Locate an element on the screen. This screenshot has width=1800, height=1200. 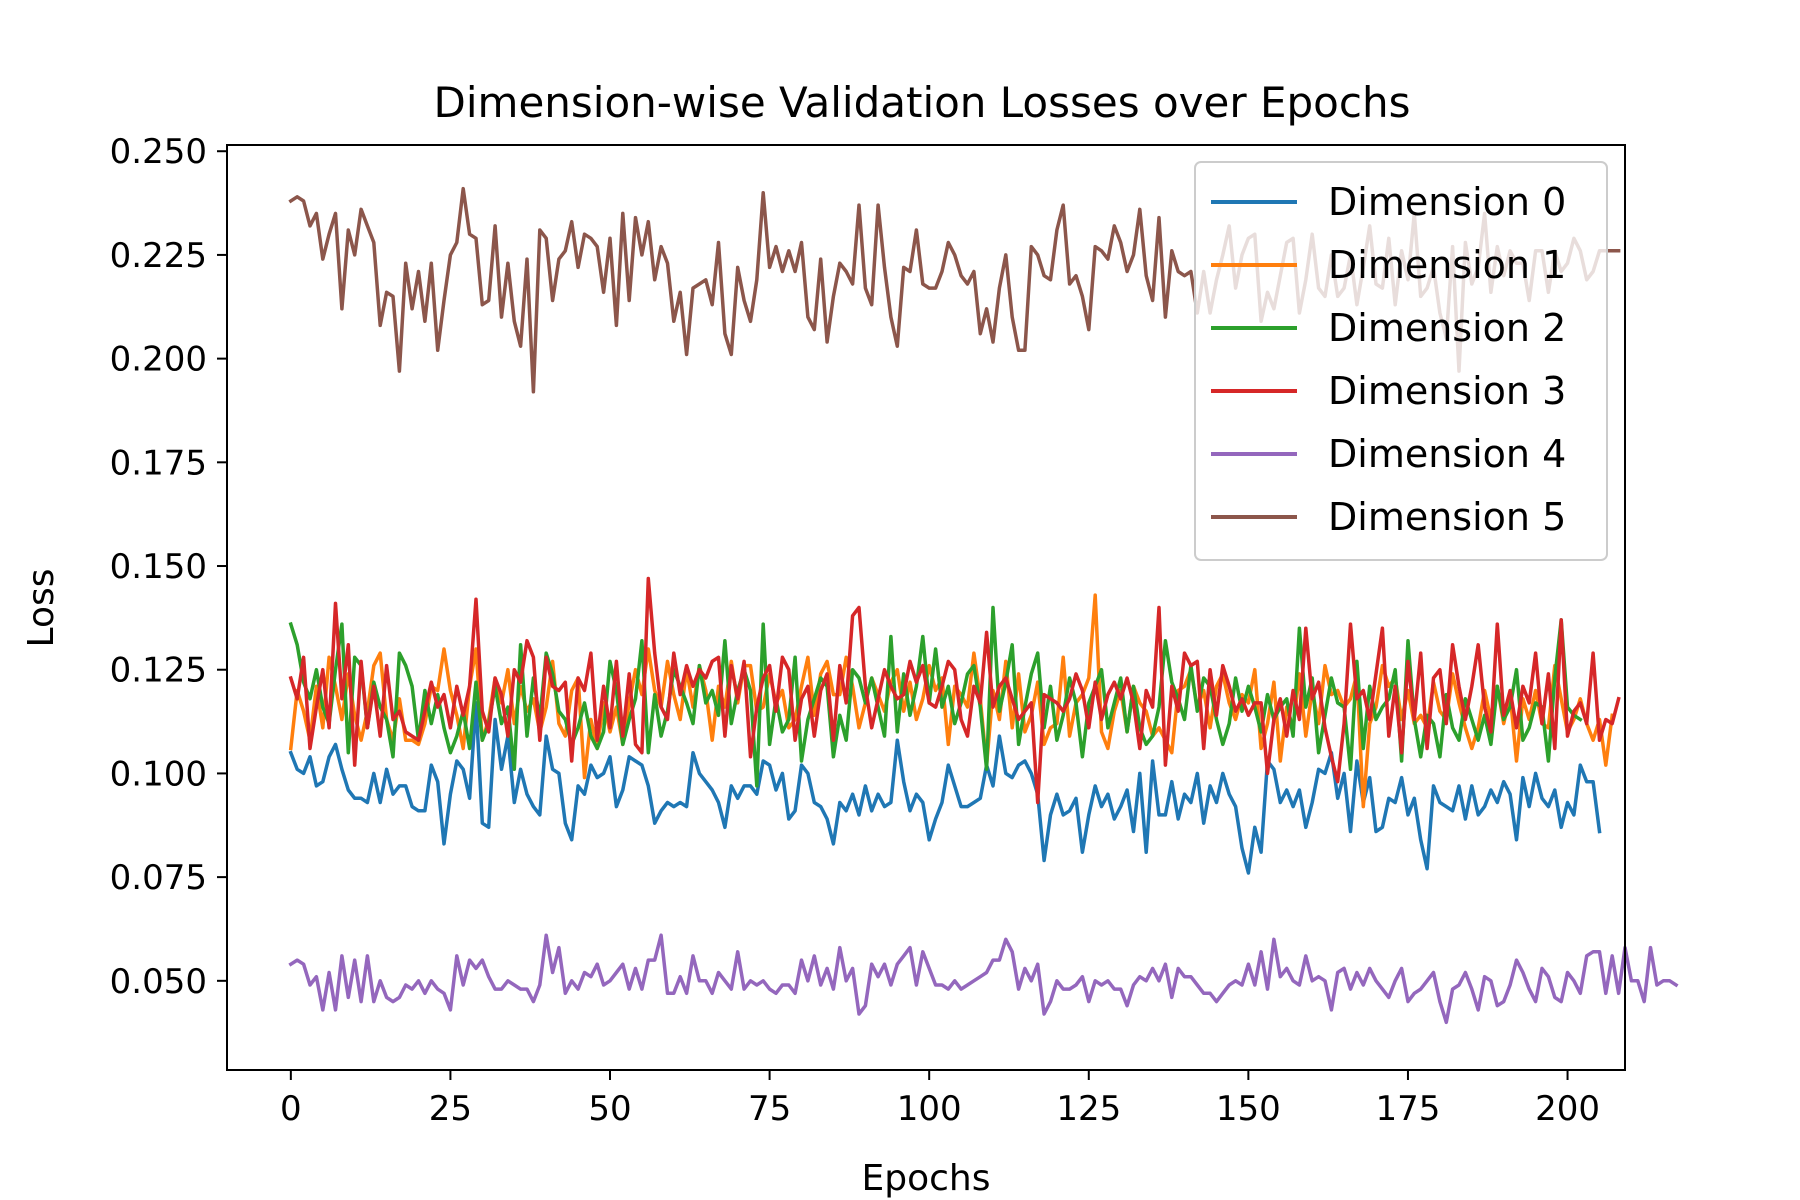
legend-label-dimension-2: Dimension 2 is located at coordinates (1447, 328).